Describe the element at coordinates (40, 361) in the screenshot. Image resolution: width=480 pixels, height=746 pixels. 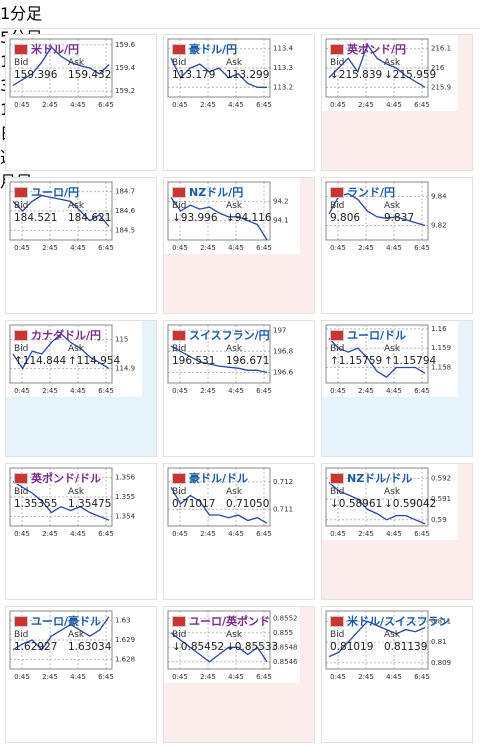
I see `bid-value: ↑114.844` at that location.